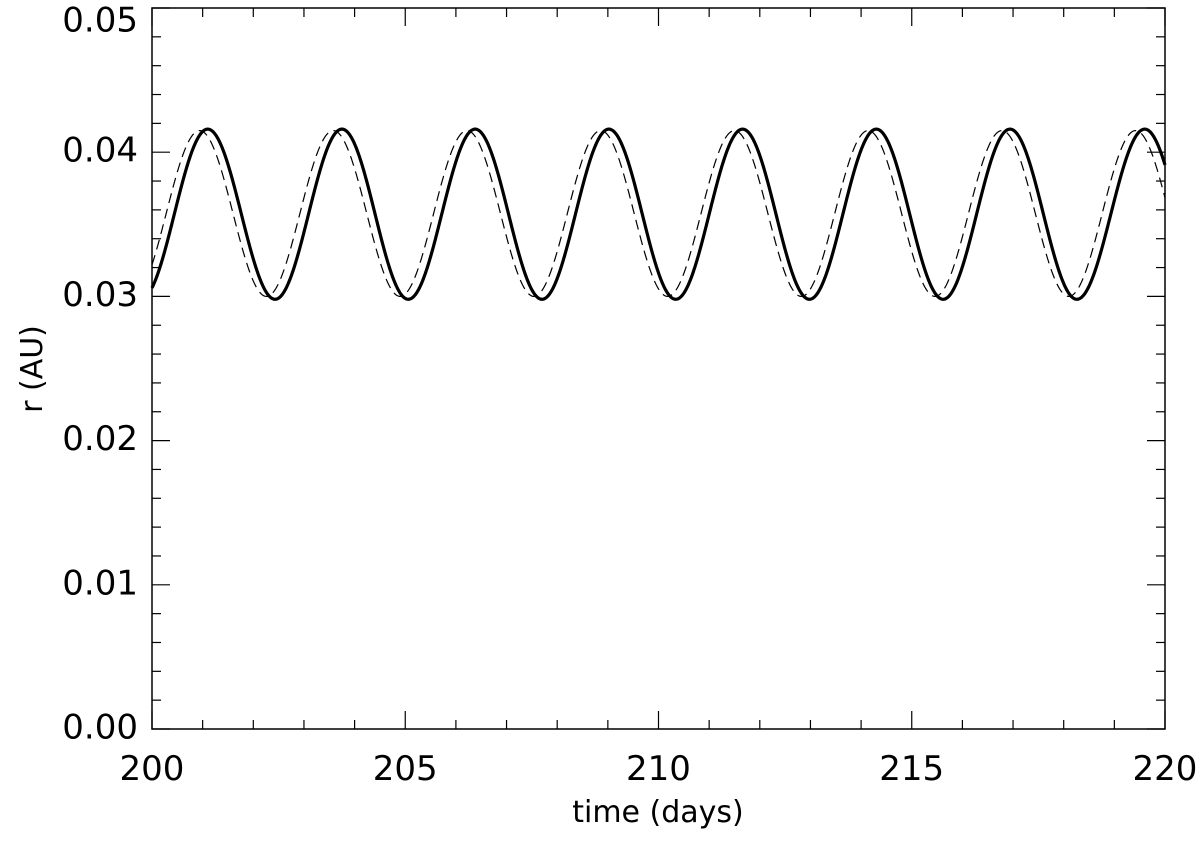 Image resolution: width=1200 pixels, height=841 pixels. What do you see at coordinates (658, 812) in the screenshot?
I see `x-axis-title: time (days)` at bounding box center [658, 812].